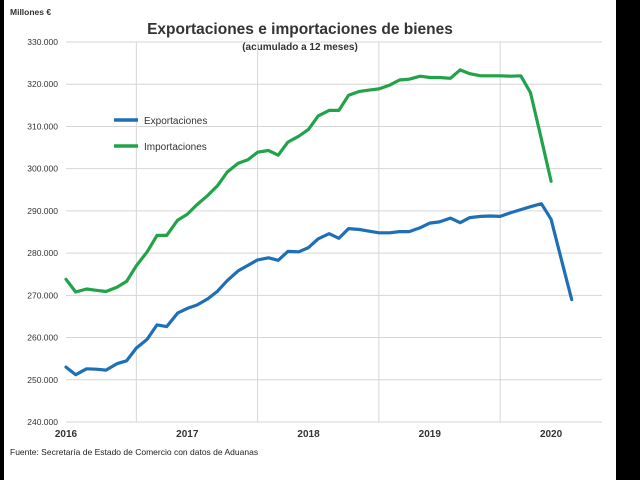  Describe the element at coordinates (42, 422) in the screenshot. I see `y-tick-label: 240.000` at that location.